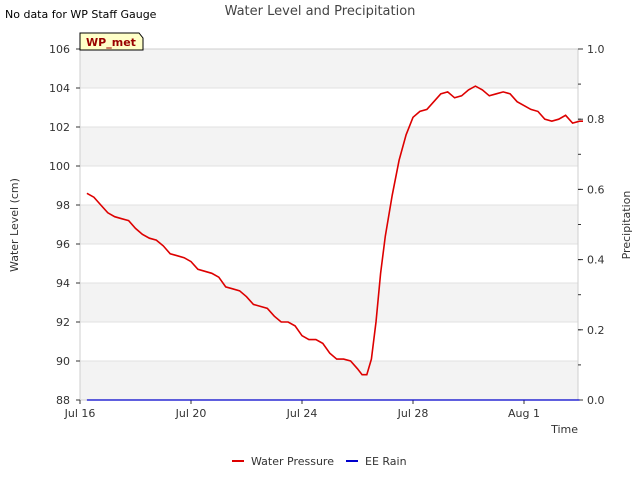 The height and width of the screenshot is (480, 640). What do you see at coordinates (63, 400) in the screenshot?
I see `left-tick-label: 88` at bounding box center [63, 400].